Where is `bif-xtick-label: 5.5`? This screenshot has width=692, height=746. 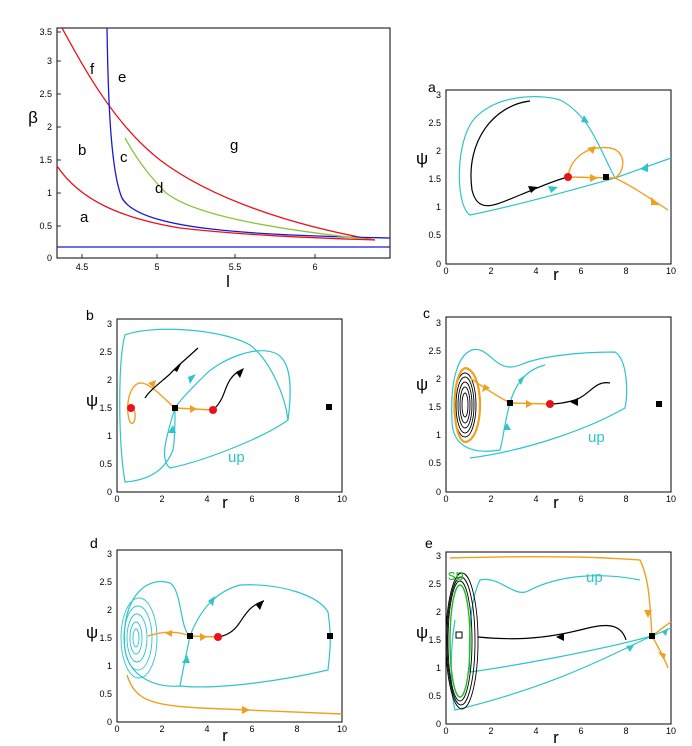 bif-xtick-label: 5.5 is located at coordinates (235, 267).